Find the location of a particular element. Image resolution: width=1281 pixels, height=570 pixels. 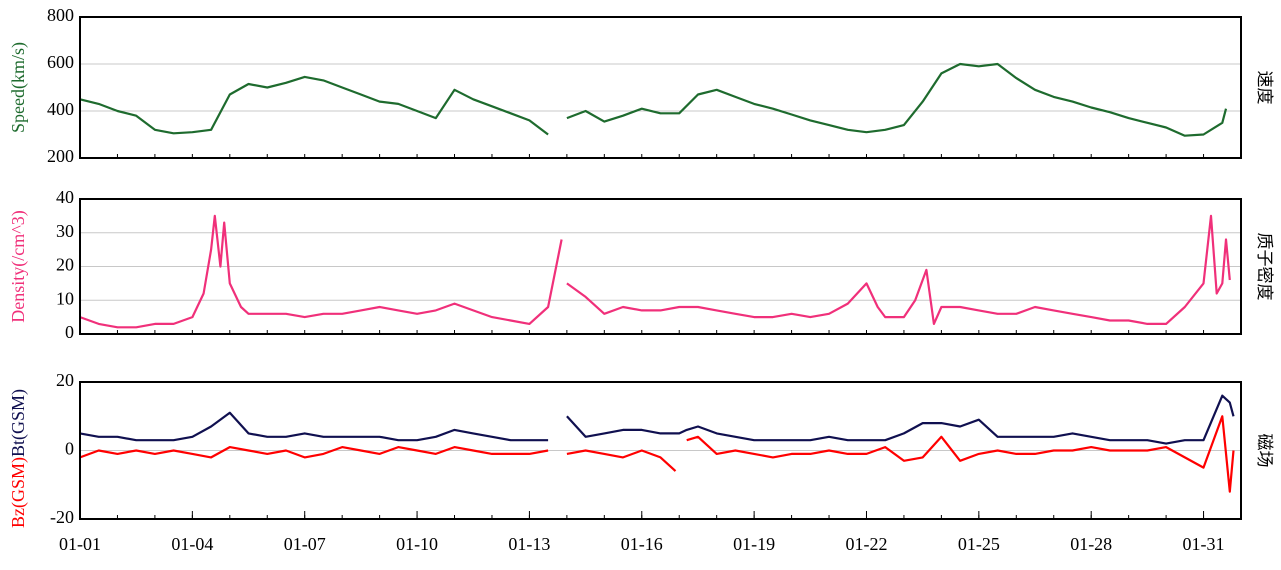

y-axis-label: Bz(GSM)Bt(GSM) is located at coordinates (18, 458).